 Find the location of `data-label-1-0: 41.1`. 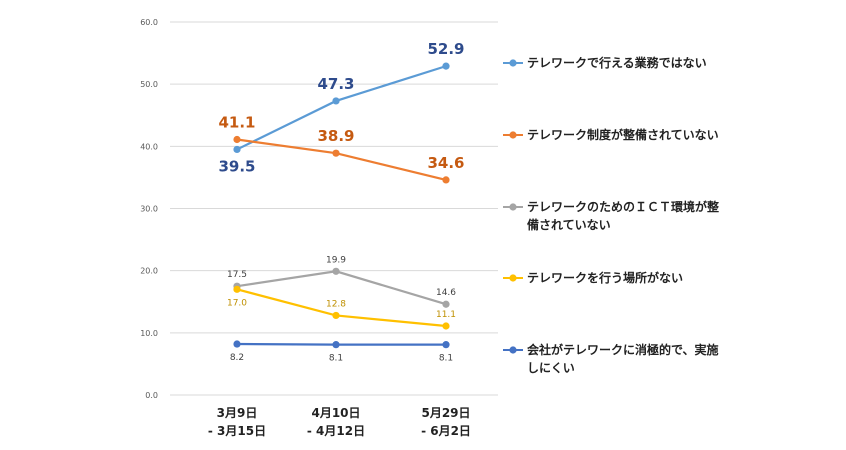

data-label-1-0: 41.1 is located at coordinates (236, 122).